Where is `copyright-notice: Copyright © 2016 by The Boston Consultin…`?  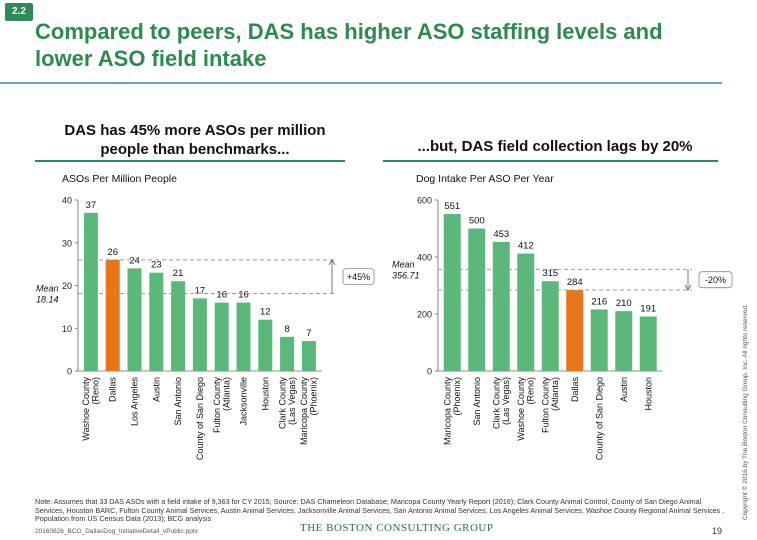 copyright-notice: Copyright © 2016 by The Boston Consultin… is located at coordinates (745, 411).